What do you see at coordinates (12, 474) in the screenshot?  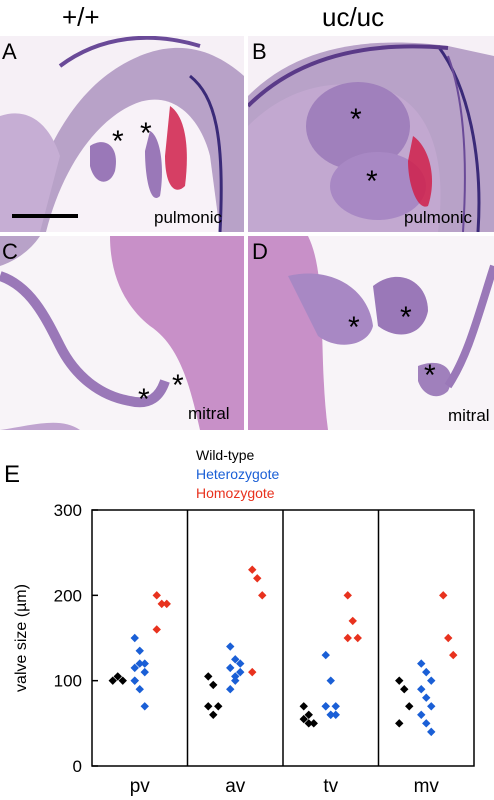 I see `panel-letter-e: E` at bounding box center [12, 474].